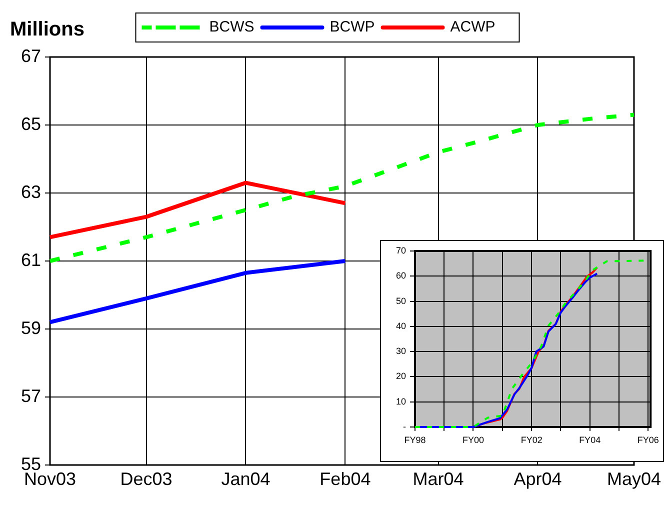 This screenshot has height=516, width=665. Describe the element at coordinates (401, 250) in the screenshot. I see `y-tick-label: 70` at that location.